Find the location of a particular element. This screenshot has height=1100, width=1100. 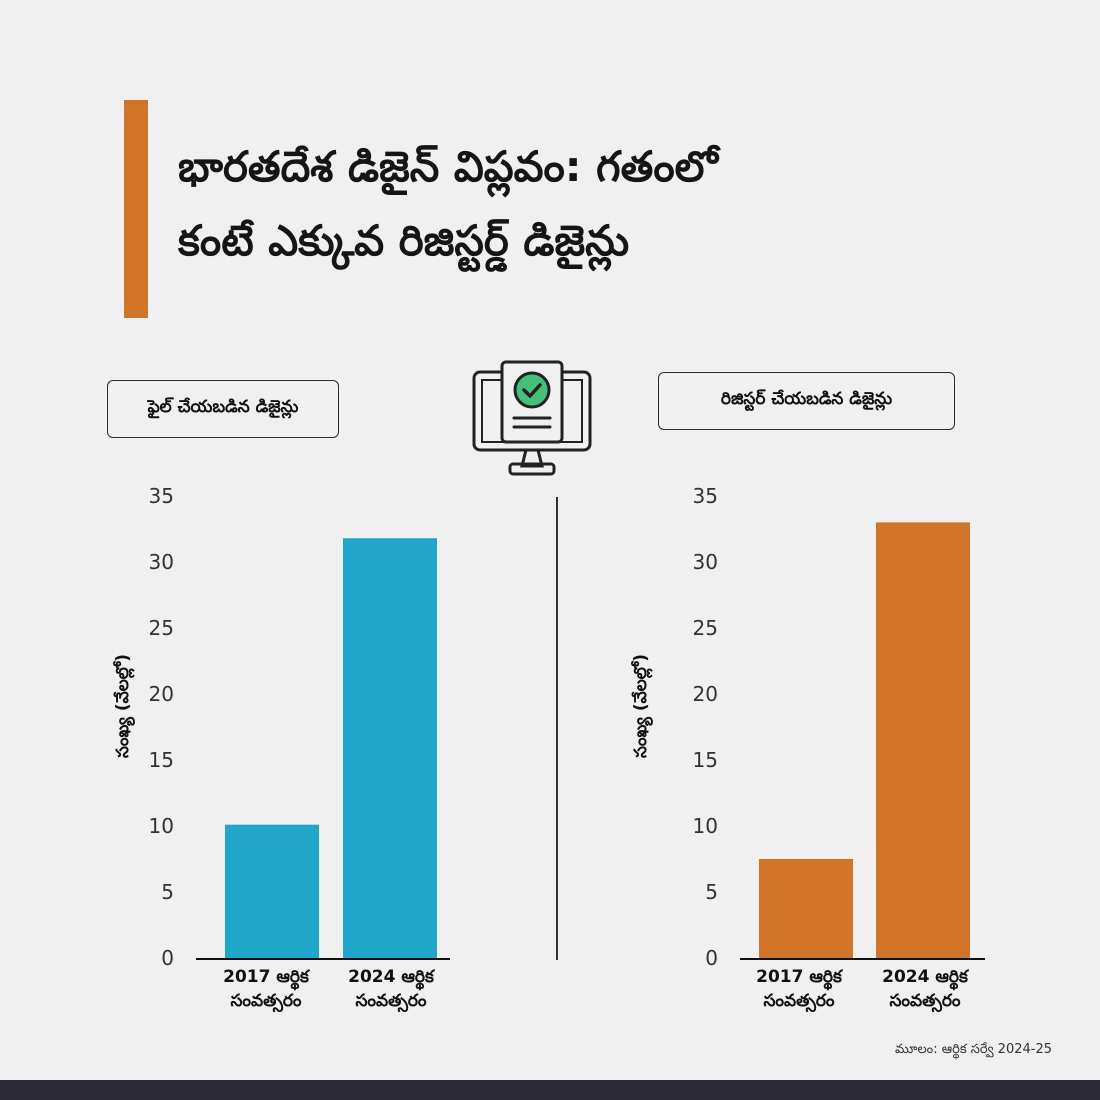

registered-y-tick-label: 0 is located at coordinates (711, 958).